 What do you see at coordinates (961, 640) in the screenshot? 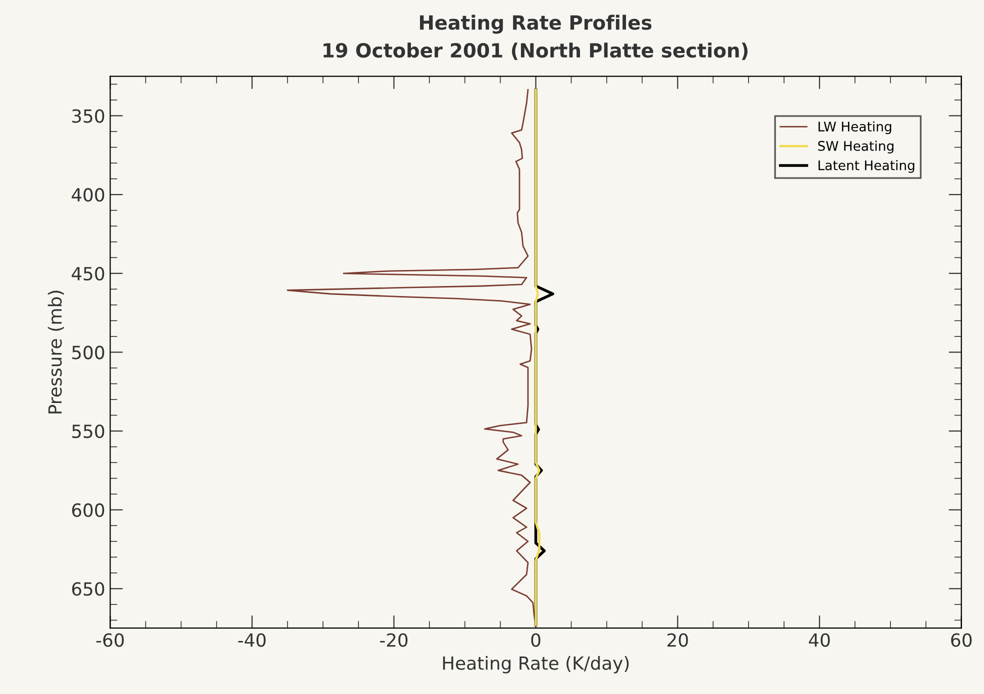
I see `x-tick-label: 60` at bounding box center [961, 640].